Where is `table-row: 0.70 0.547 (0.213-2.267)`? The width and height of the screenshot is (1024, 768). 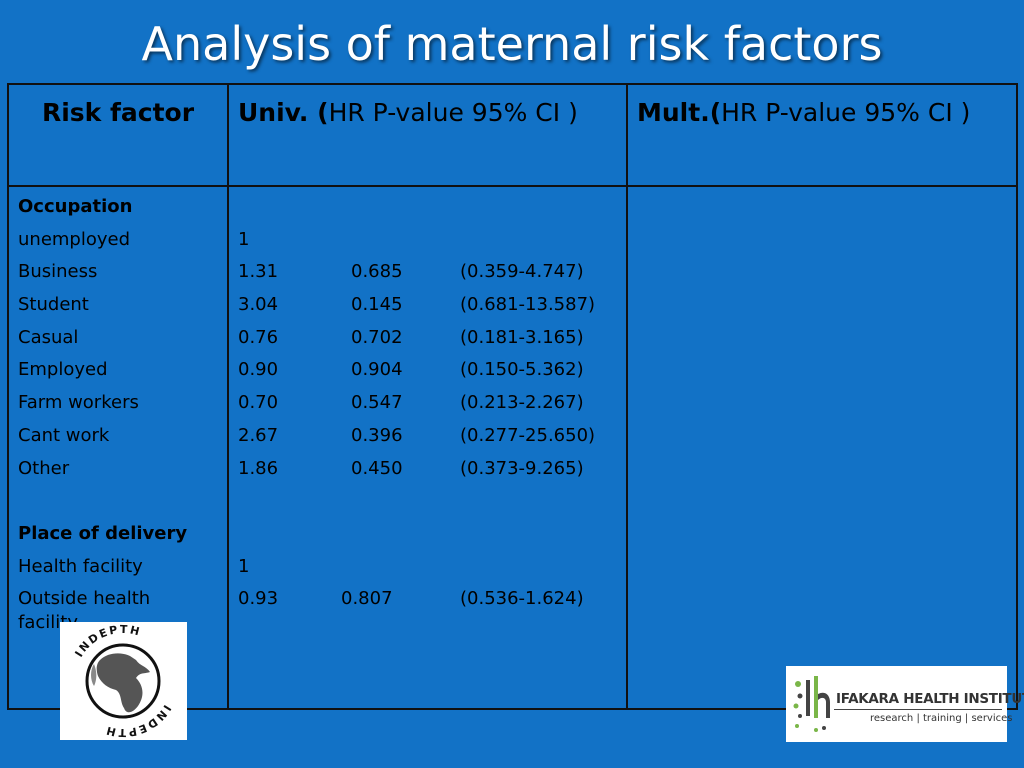 table-row: 0.70 0.547 (0.213-2.267) is located at coordinates (433, 403).